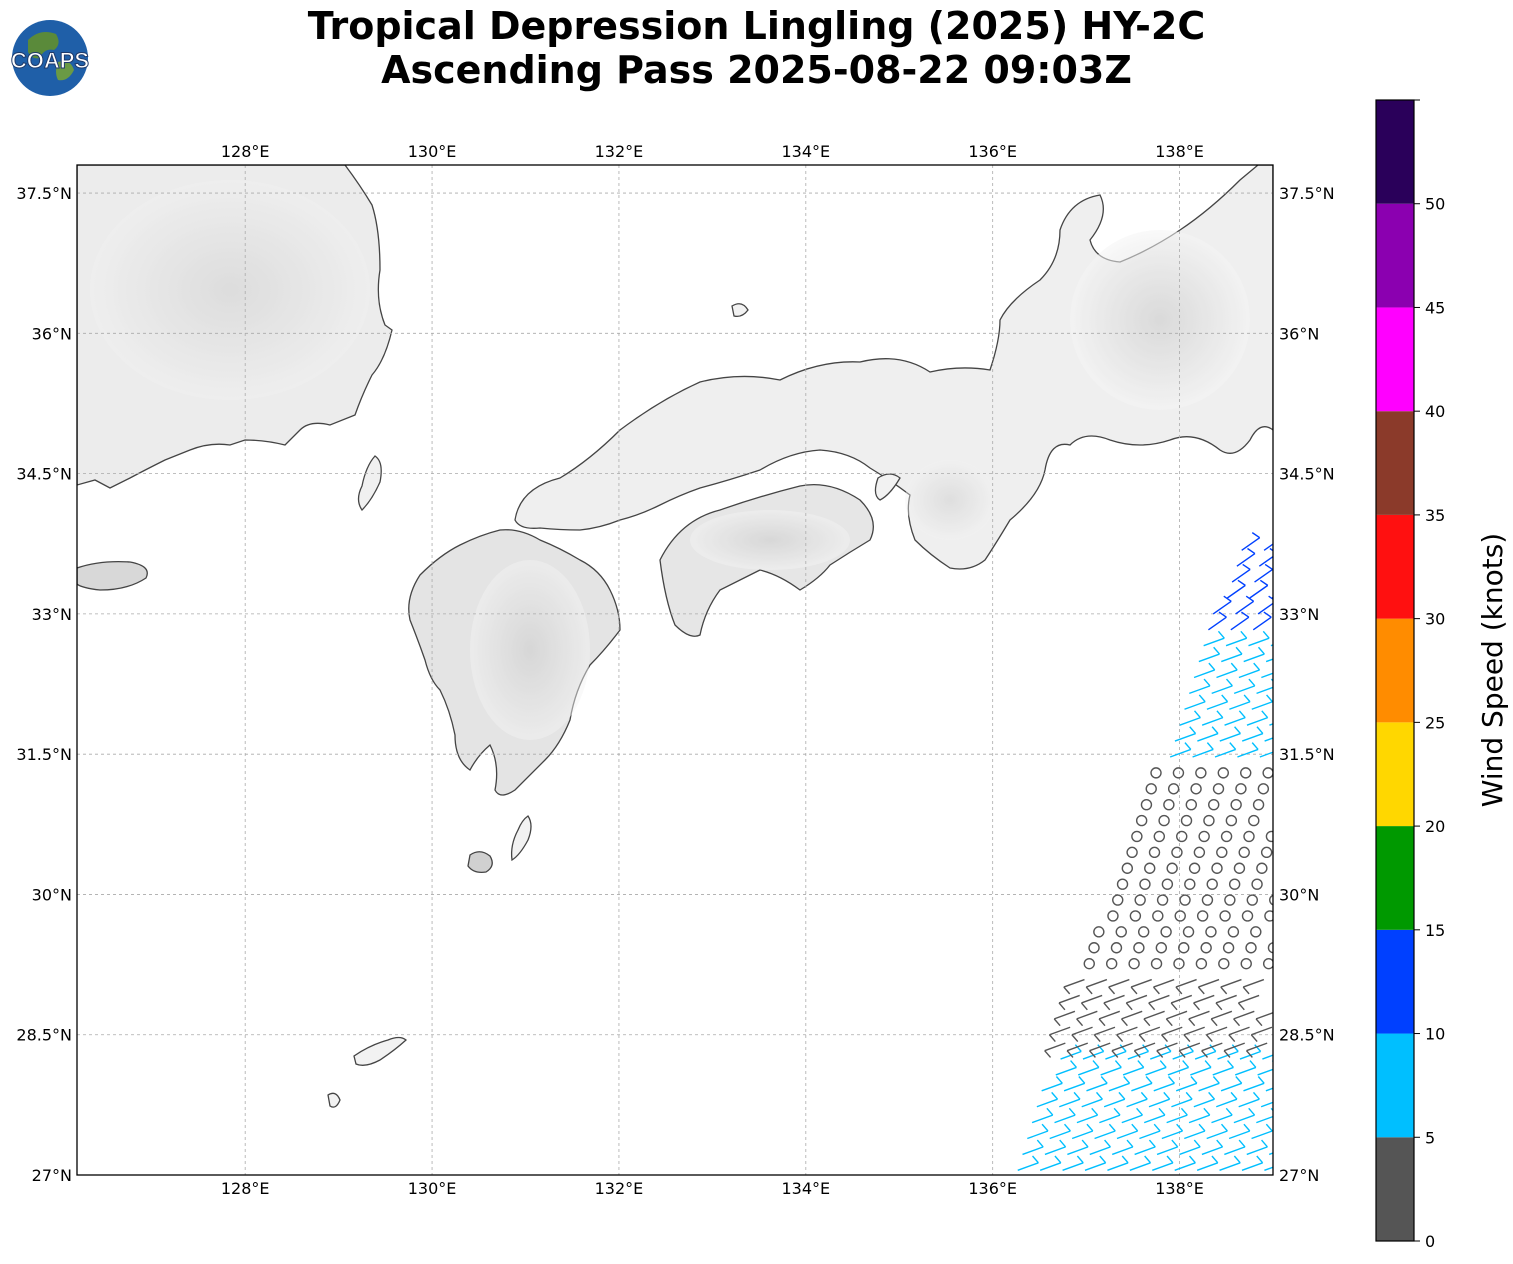 Image resolution: width=1513 pixels, height=1264 pixels. Describe the element at coordinates (805, 151) in the screenshot. I see `lon-tick-label-top: 134°E` at that location.